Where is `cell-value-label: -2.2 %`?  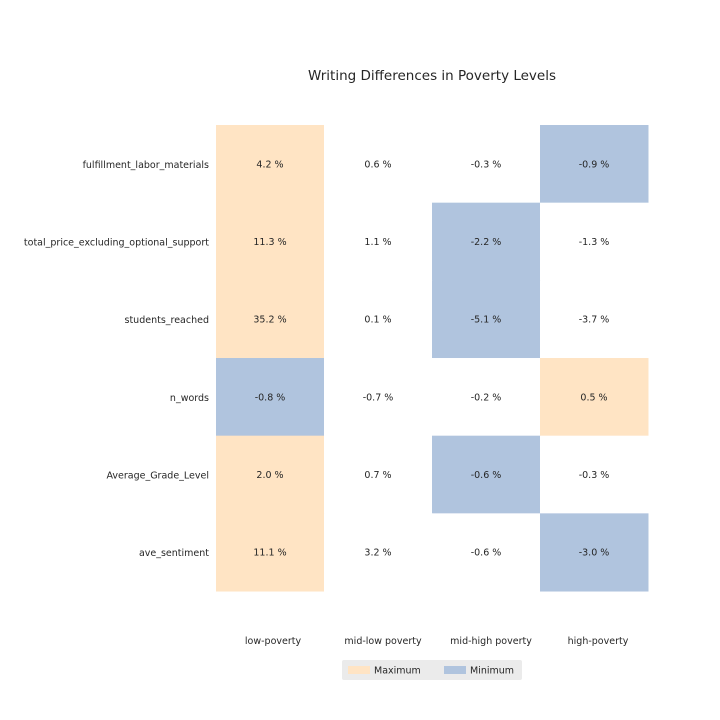
cell-value-label: -2.2 % is located at coordinates (486, 242).